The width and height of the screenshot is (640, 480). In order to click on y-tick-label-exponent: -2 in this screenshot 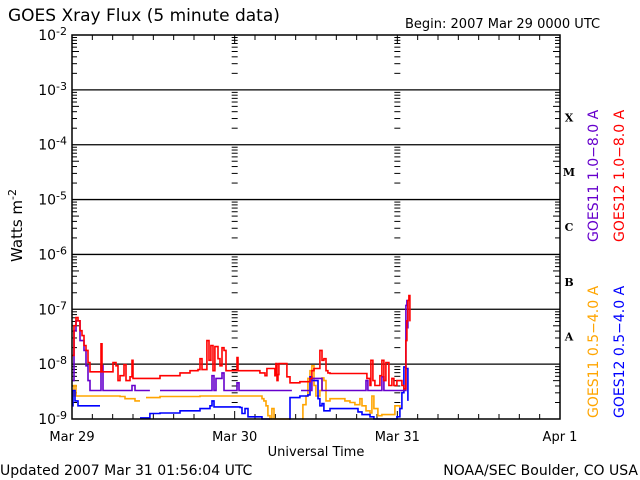, I will do `click(61, 31)`.